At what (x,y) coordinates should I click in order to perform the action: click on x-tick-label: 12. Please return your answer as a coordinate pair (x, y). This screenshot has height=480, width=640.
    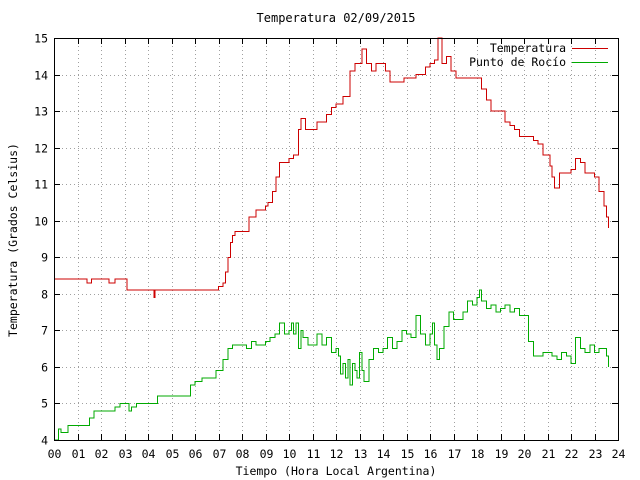
    Looking at the image, I should click on (337, 454).